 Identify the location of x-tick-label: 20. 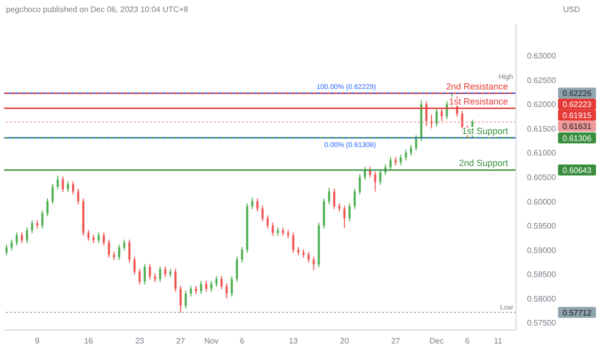
(345, 341).